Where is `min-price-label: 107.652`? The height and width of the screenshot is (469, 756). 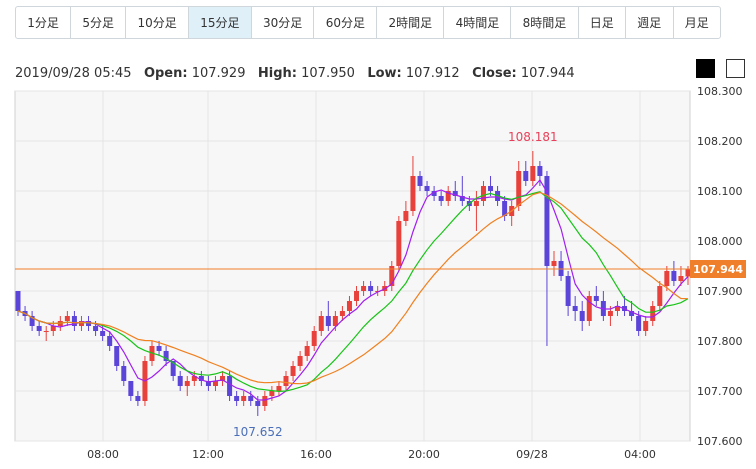
min-price-label: 107.652 is located at coordinates (258, 432).